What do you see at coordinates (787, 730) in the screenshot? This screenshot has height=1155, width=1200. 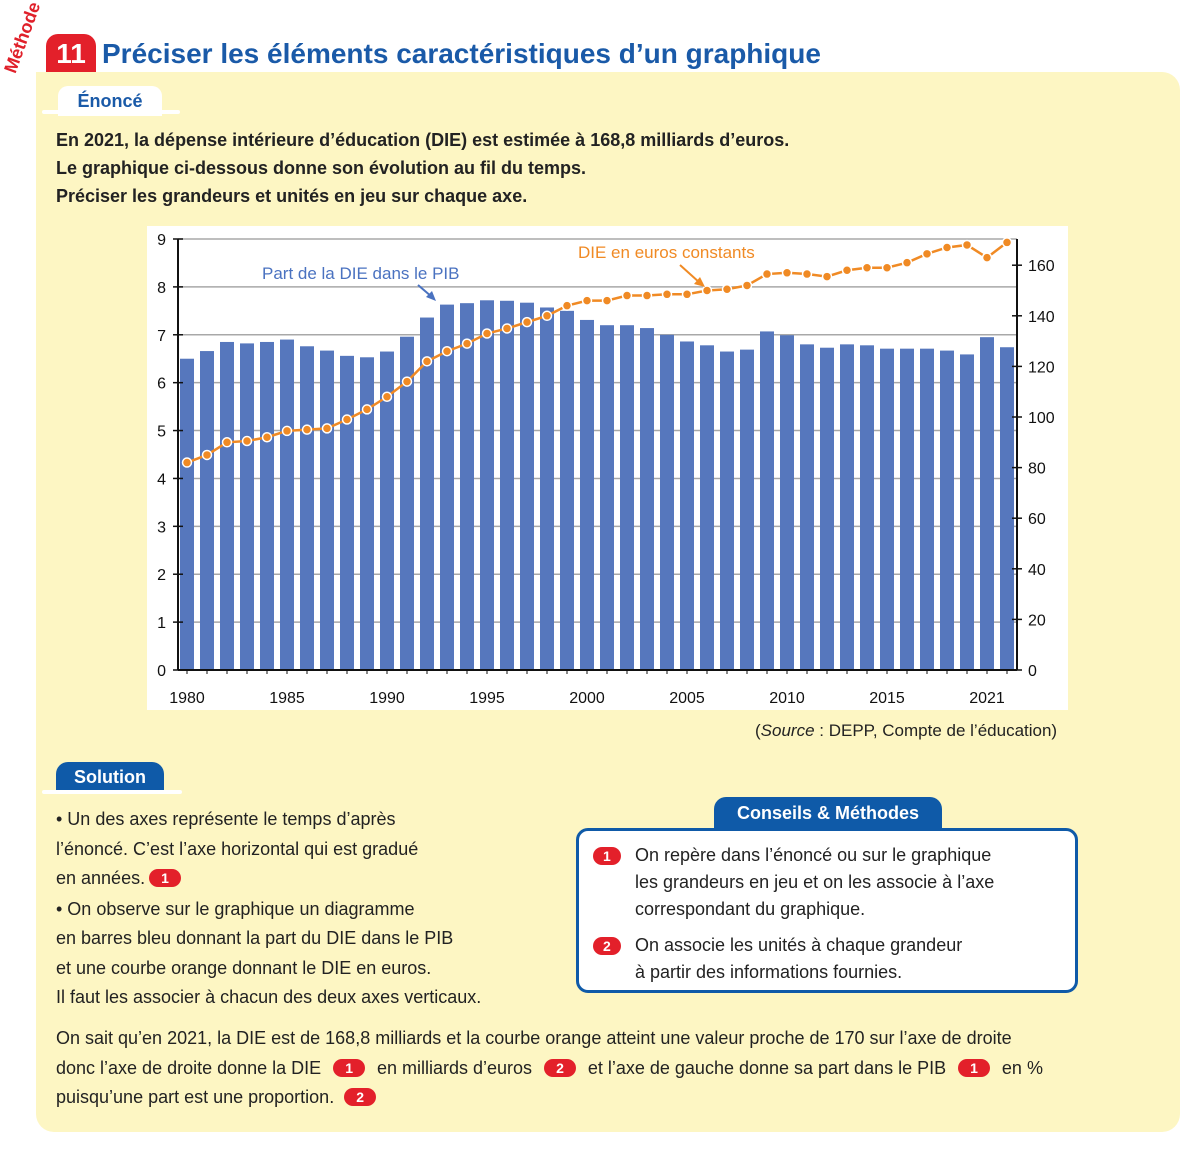 I see `source-word: Source` at bounding box center [787, 730].